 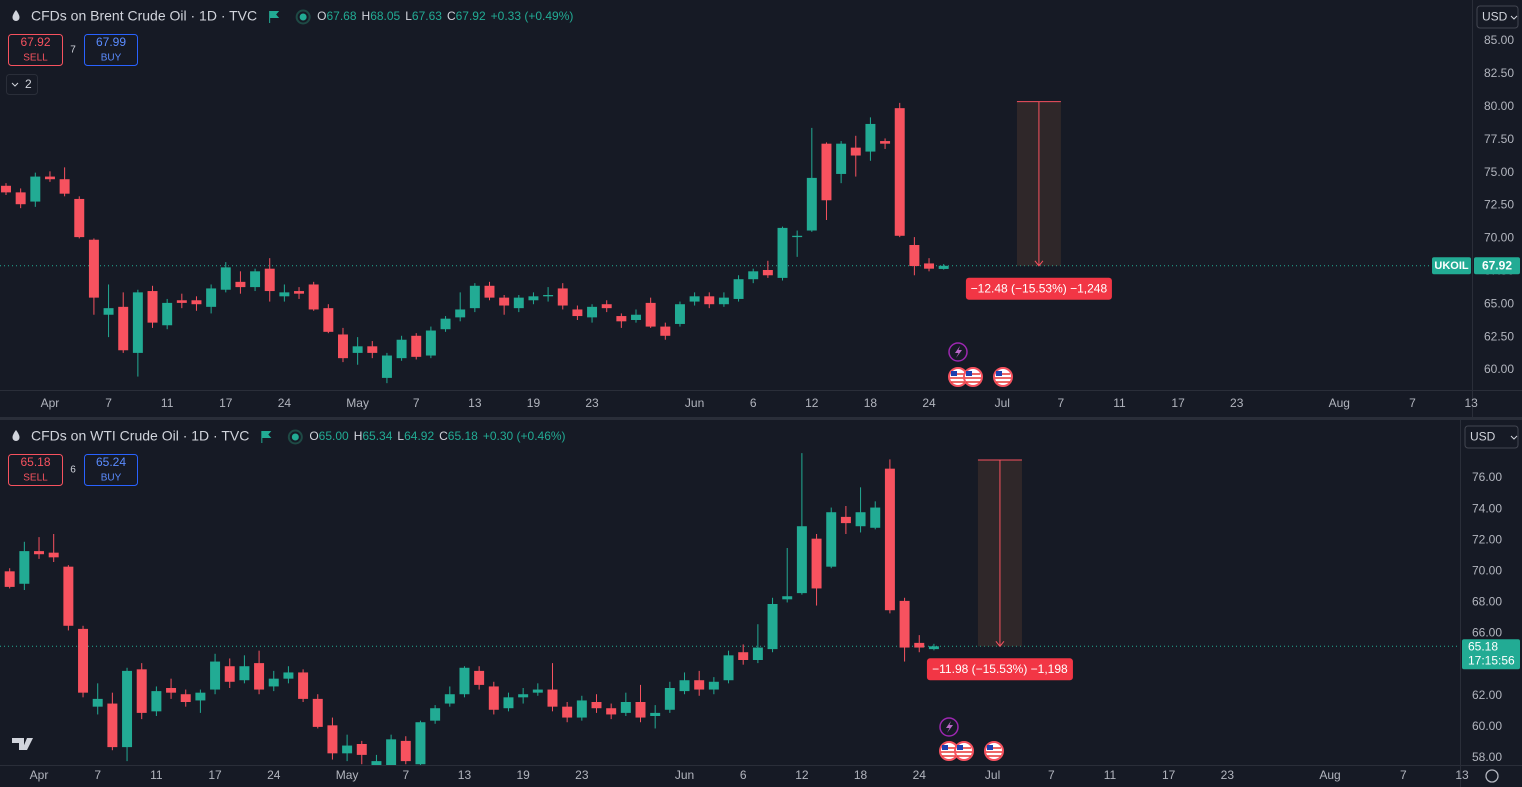 I want to click on y-tick-label: 70.00, so click(x=1487, y=571).